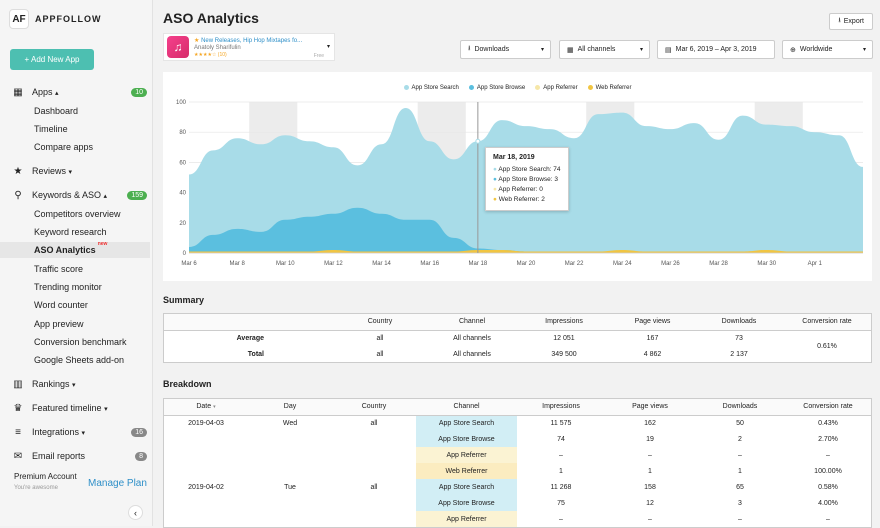 This screenshot has height=528, width=880. Describe the element at coordinates (76, 456) in the screenshot. I see `nav-email-reports: ✉ Email reports 8` at that location.